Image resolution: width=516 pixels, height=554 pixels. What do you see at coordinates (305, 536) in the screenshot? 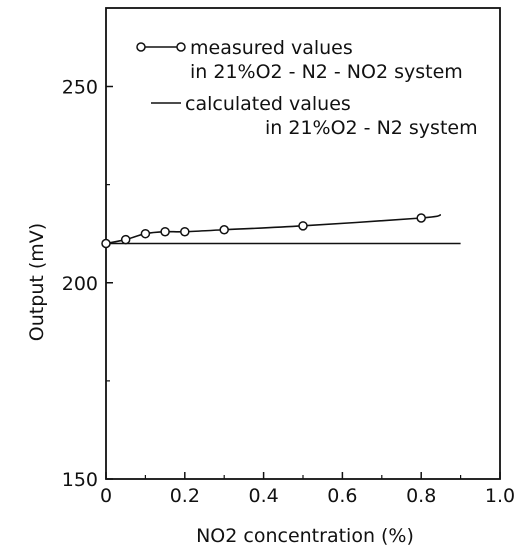
I see `x-axis-title: NO2 concentration (%)` at bounding box center [305, 536].